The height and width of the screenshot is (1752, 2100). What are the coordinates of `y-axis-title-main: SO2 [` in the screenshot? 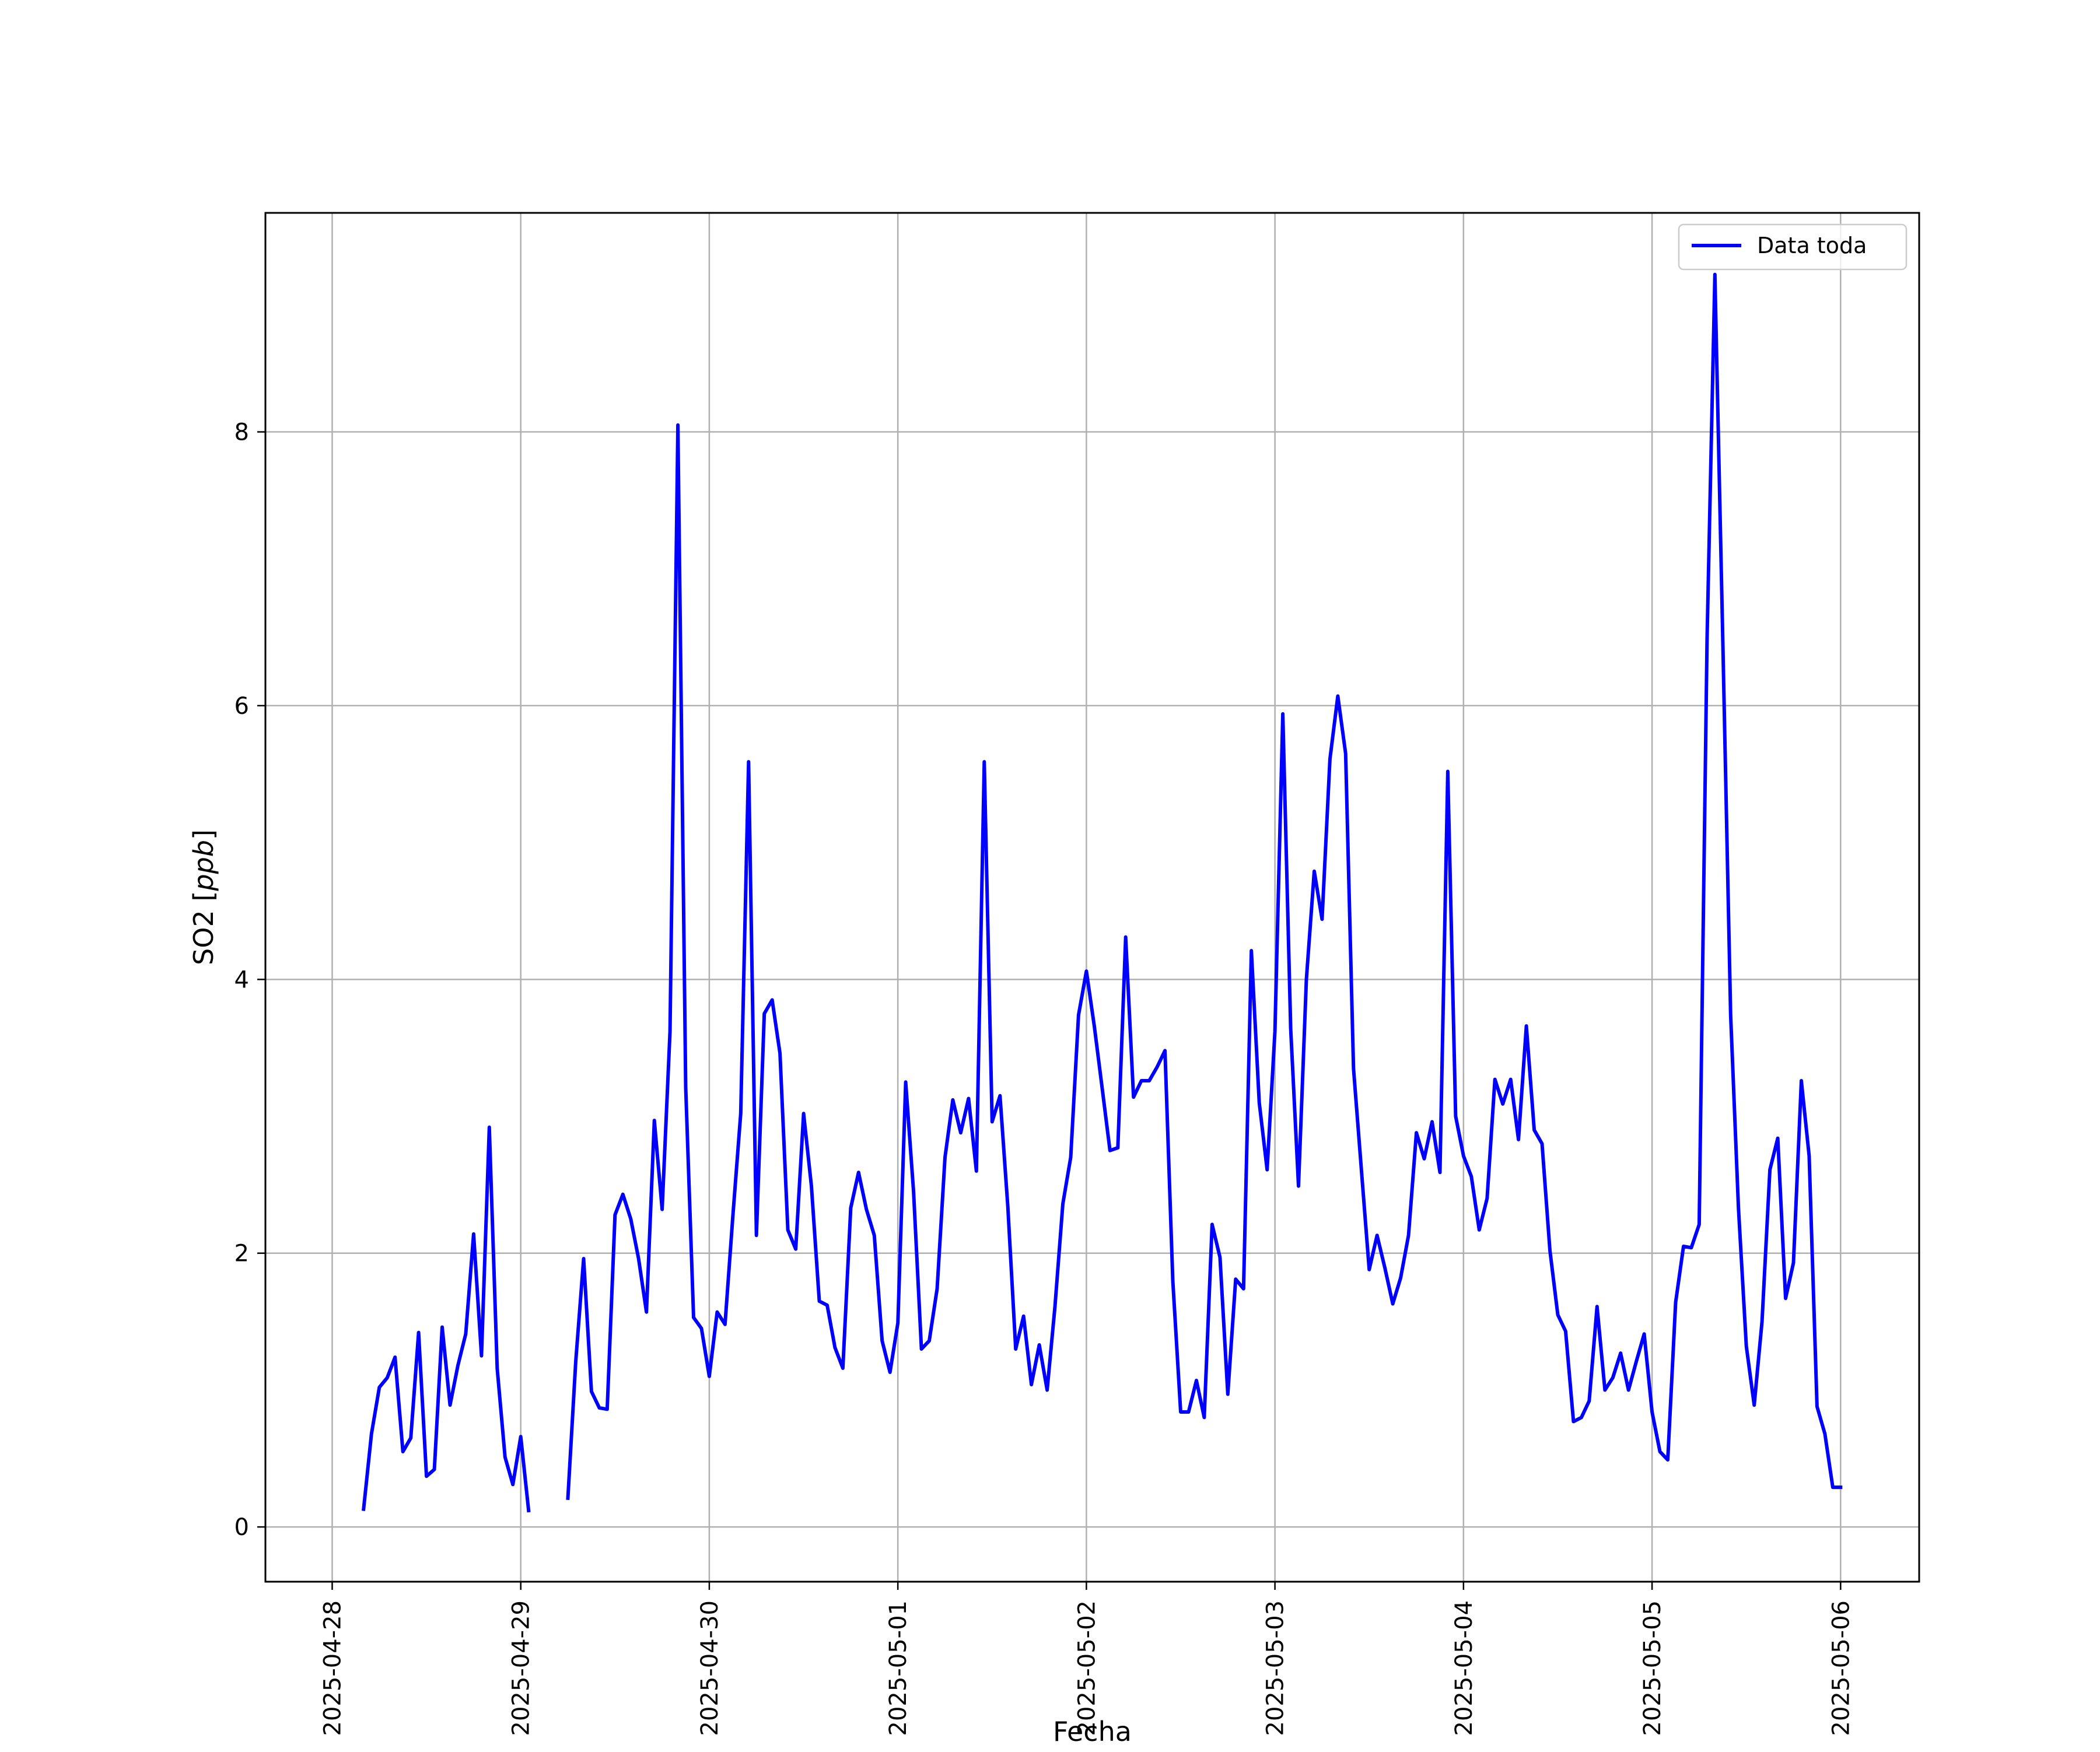 It's located at (203, 928).